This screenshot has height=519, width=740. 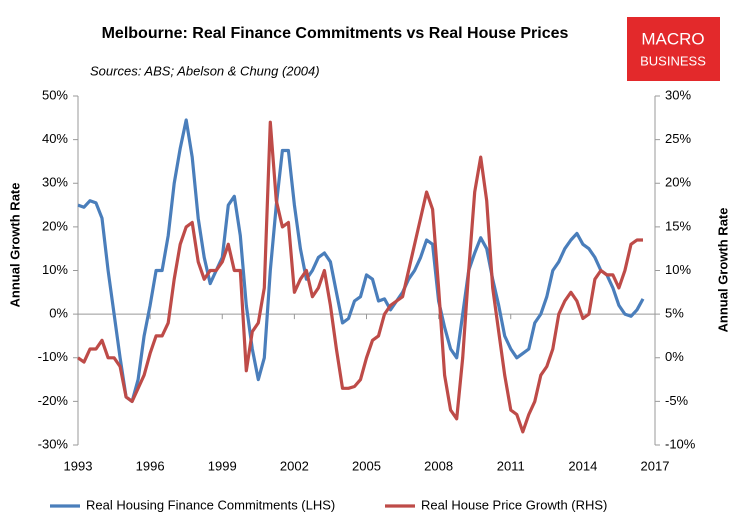 What do you see at coordinates (53, 400) in the screenshot?
I see `y-tick-label: -20%` at bounding box center [53, 400].